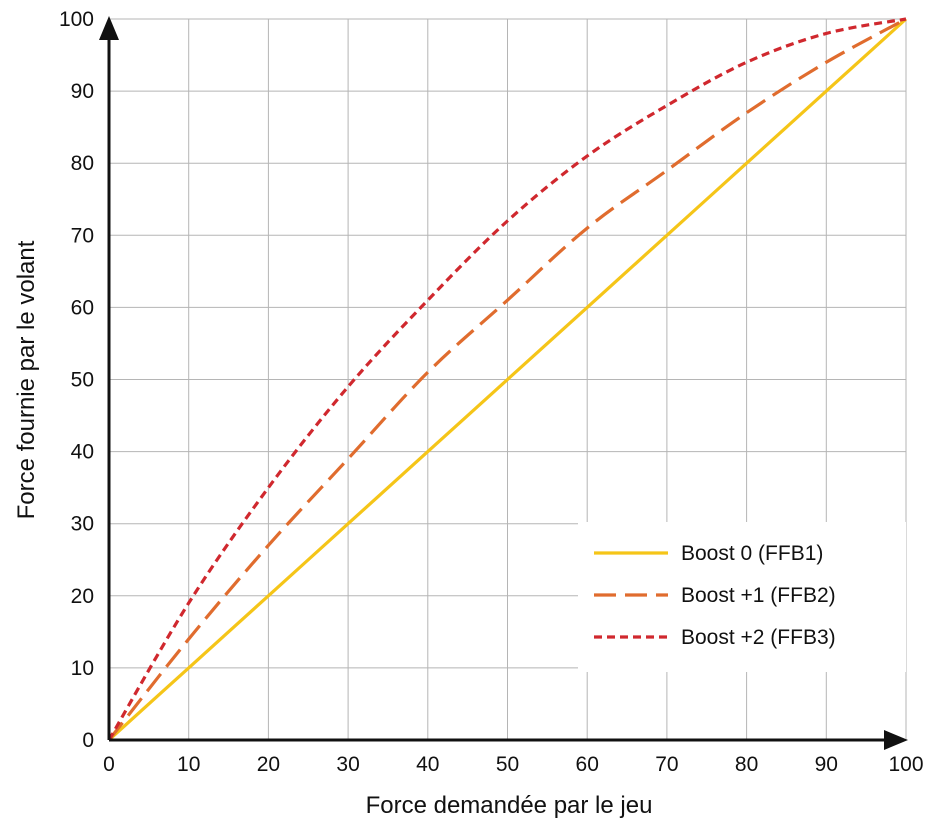 This screenshot has height=826, width=932. I want to click on x-tick-label: 30, so click(347, 764).